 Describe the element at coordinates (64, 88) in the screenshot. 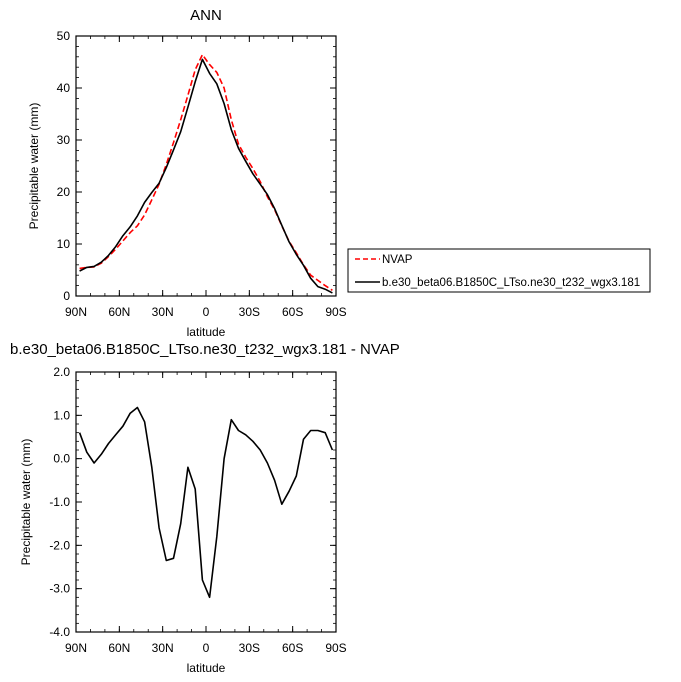

I see `y-tick-label: 40` at that location.